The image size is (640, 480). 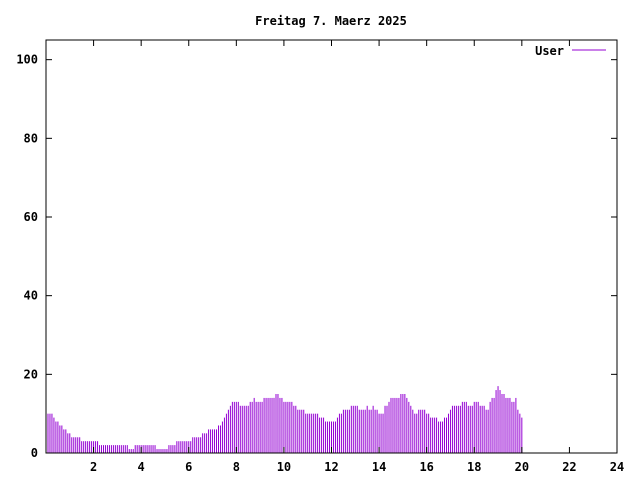 What do you see at coordinates (93, 467) in the screenshot?
I see `tick-label: 2` at bounding box center [93, 467].